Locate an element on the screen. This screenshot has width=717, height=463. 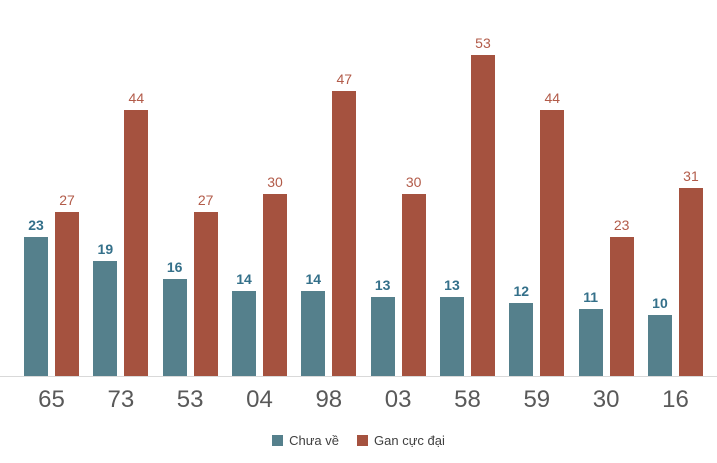
bar-wrap-gan-cuc-dai-30: 23 is located at coordinates (621, 296).